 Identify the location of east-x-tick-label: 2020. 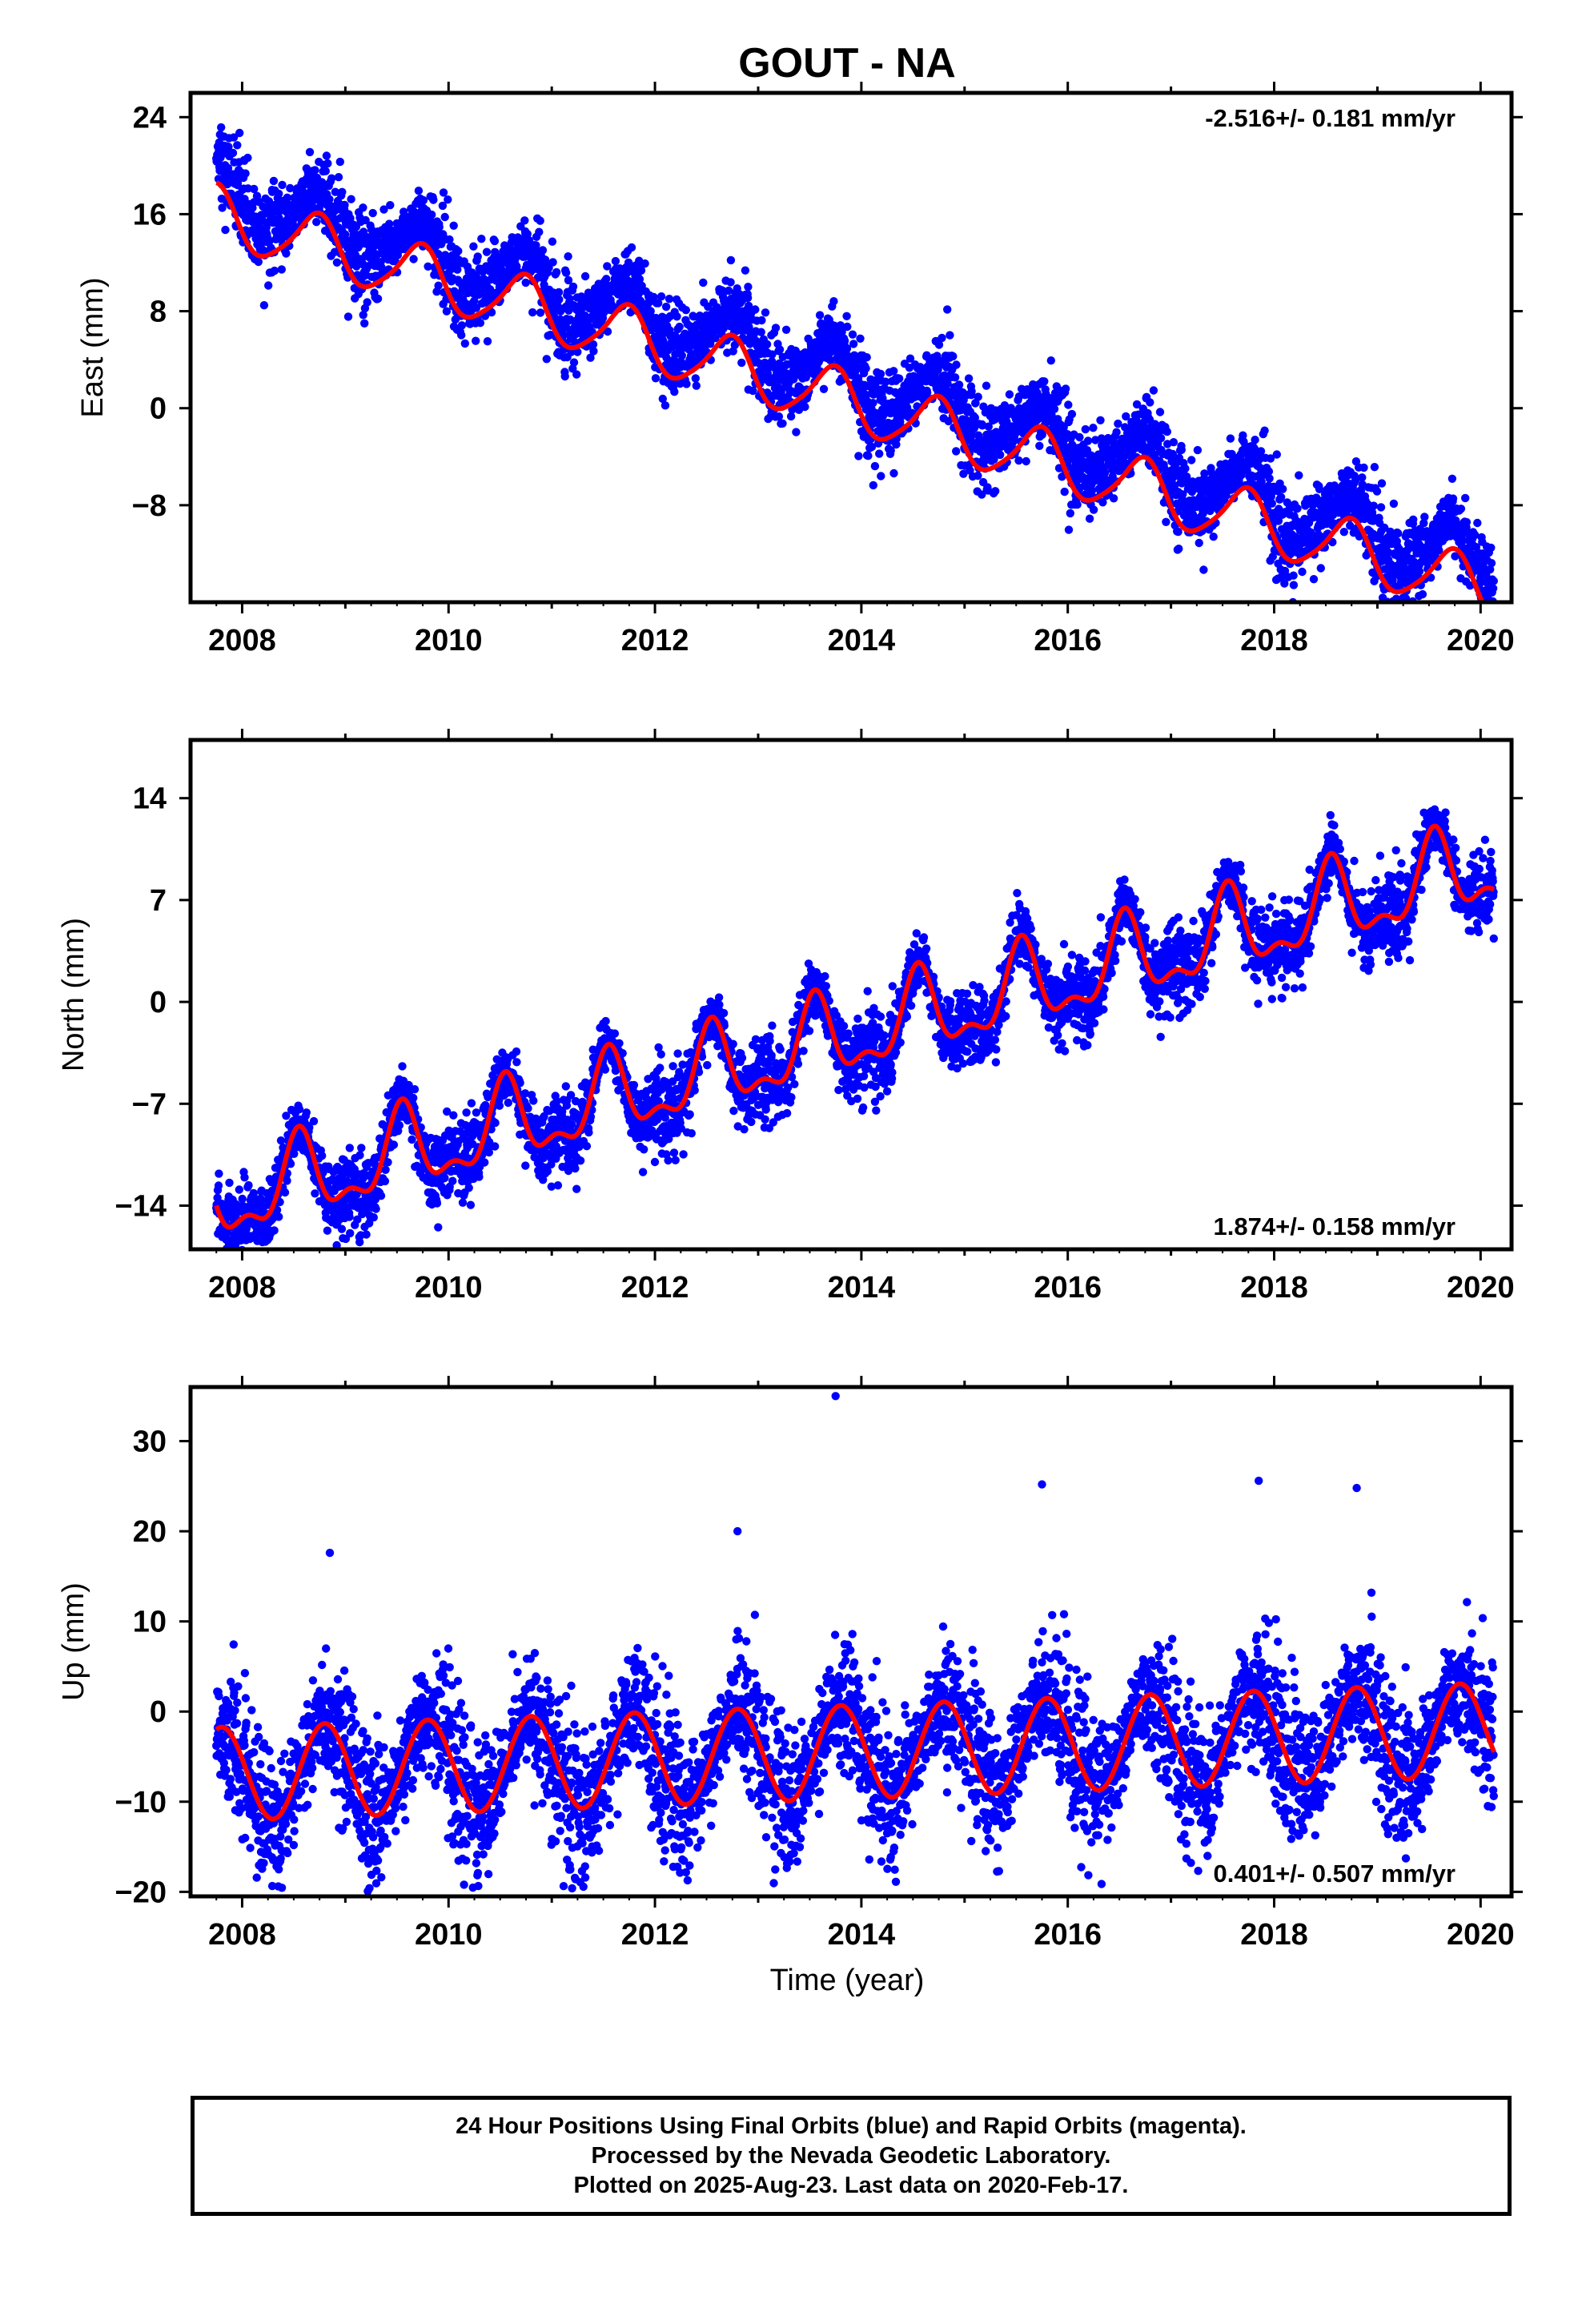
(1481, 640).